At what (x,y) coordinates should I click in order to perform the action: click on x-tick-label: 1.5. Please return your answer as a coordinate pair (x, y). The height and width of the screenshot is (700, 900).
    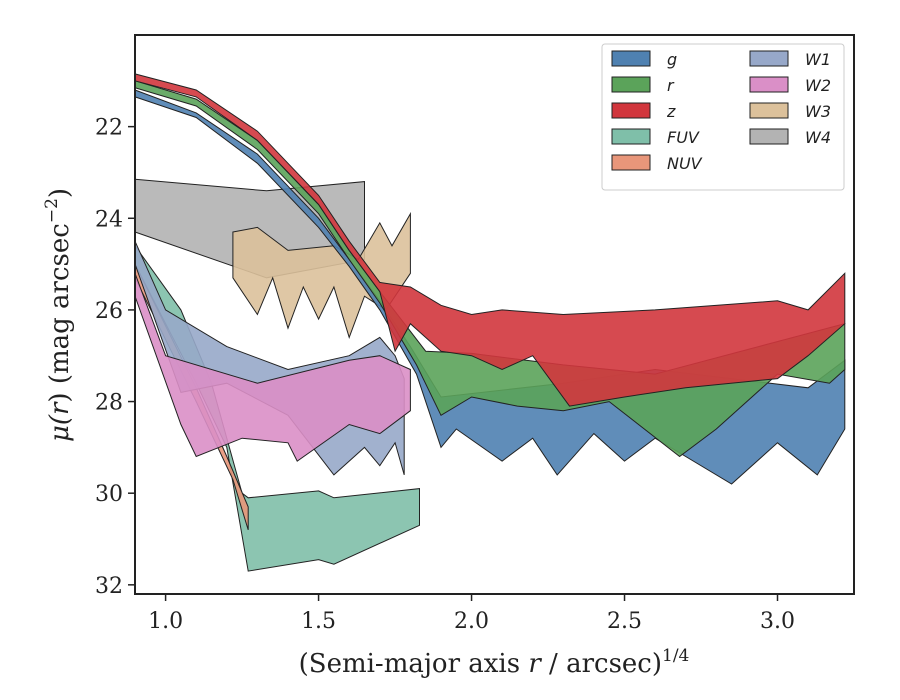
    Looking at the image, I should click on (318, 621).